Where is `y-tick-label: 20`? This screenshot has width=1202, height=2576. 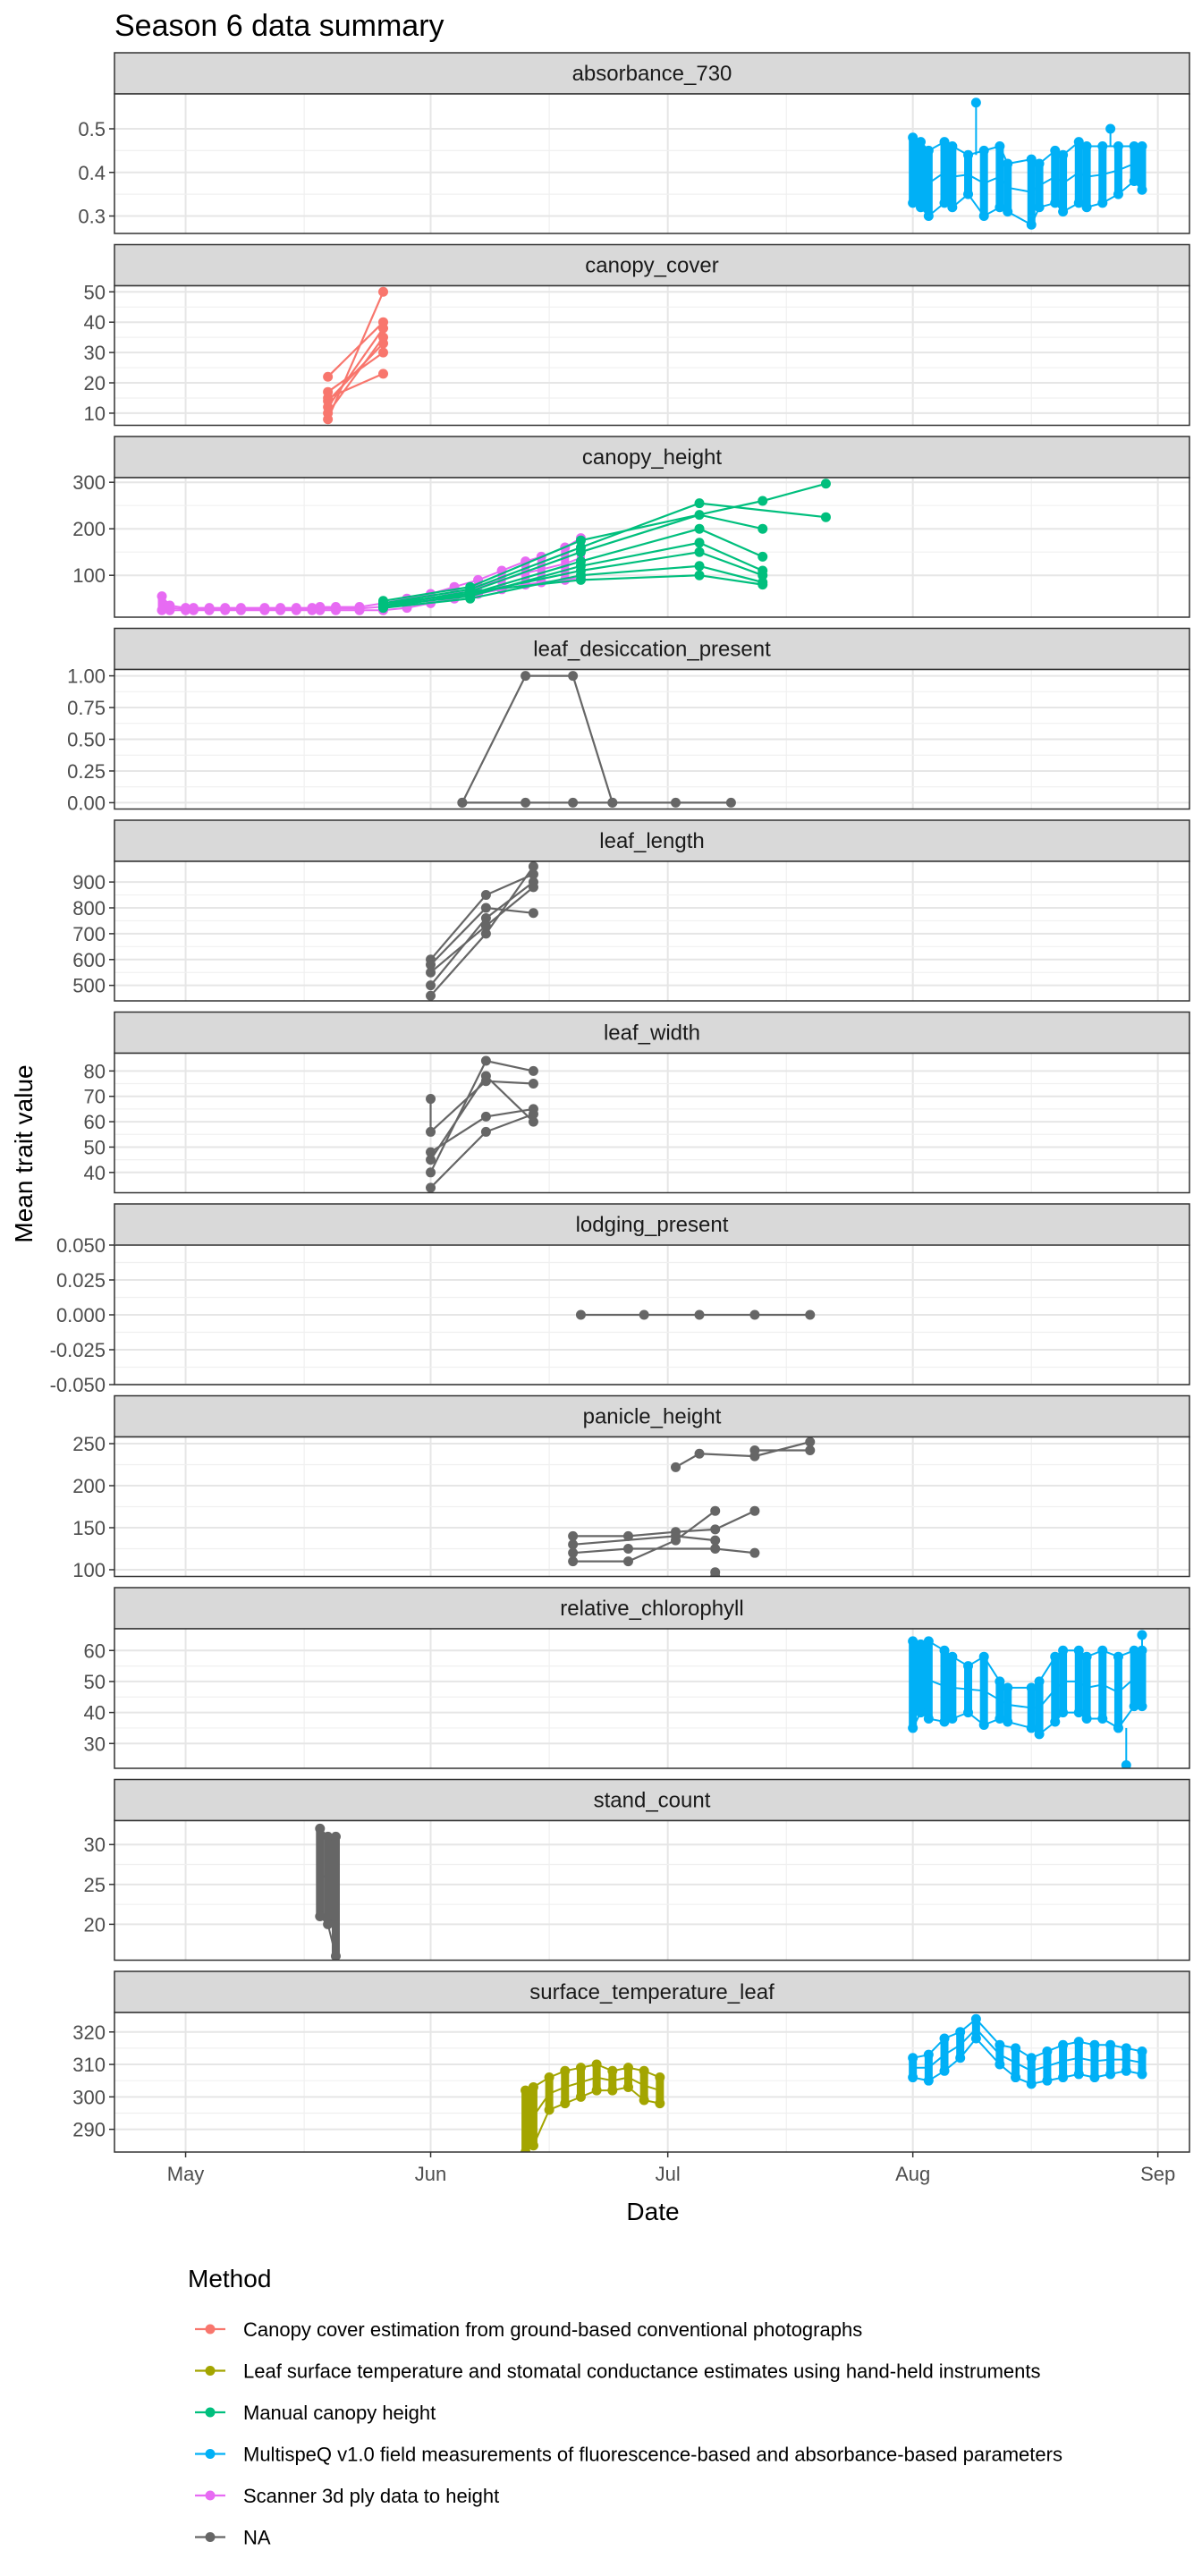
y-tick-label: 20 is located at coordinates (95, 1924).